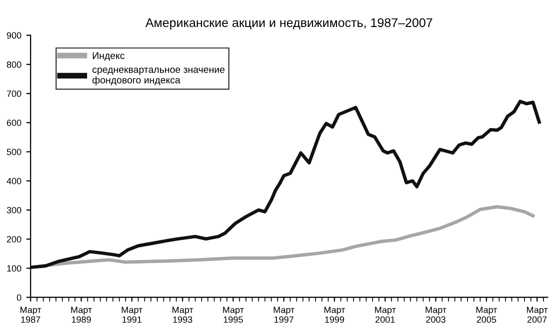 The height and width of the screenshot is (336, 556). Describe the element at coordinates (436, 314) in the screenshot. I see `x-tick-label: Март 2003` at that location.